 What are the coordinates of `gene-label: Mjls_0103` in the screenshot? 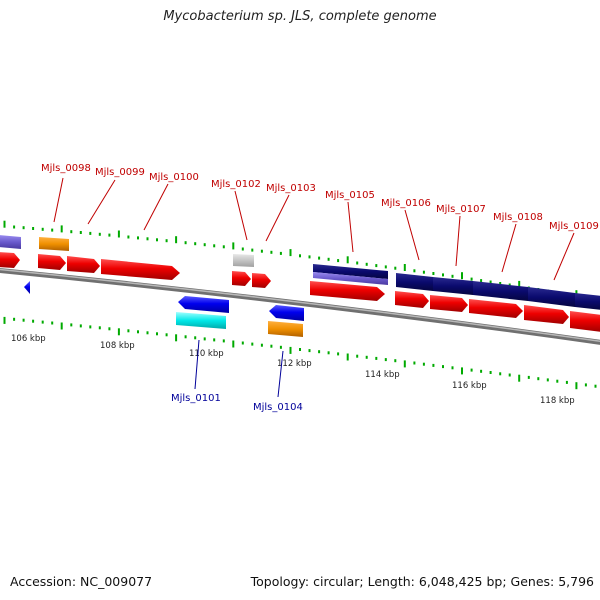 It's located at (291, 188).